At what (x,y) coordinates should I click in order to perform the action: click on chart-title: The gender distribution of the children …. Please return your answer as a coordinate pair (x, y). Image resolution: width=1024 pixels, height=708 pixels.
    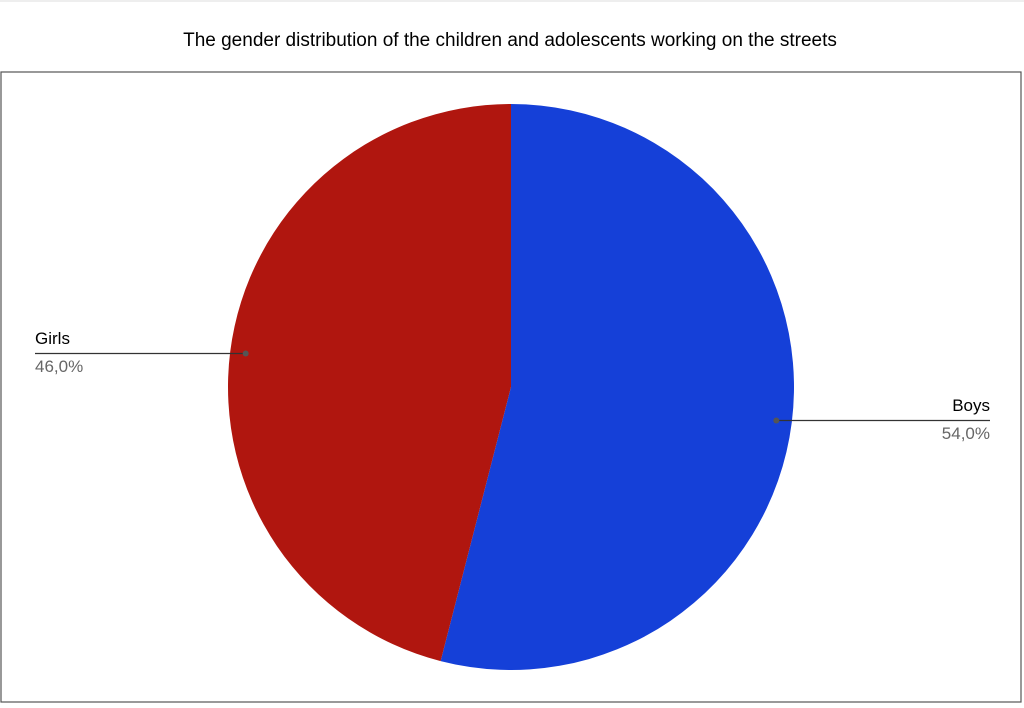
    Looking at the image, I should click on (510, 40).